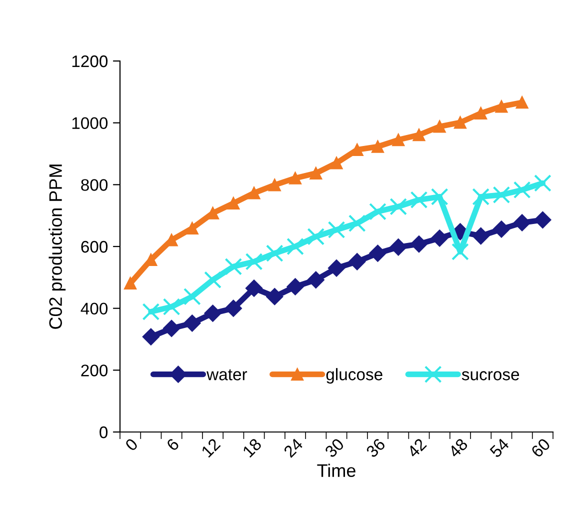 The height and width of the screenshot is (506, 577). I want to click on x-tick-label: 60, so click(540, 448).